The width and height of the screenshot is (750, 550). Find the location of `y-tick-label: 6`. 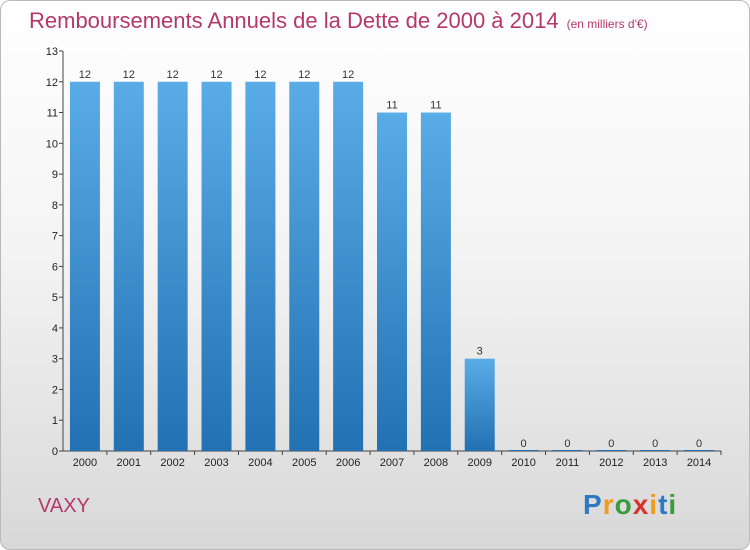

y-tick-label: 6 is located at coordinates (55, 267).